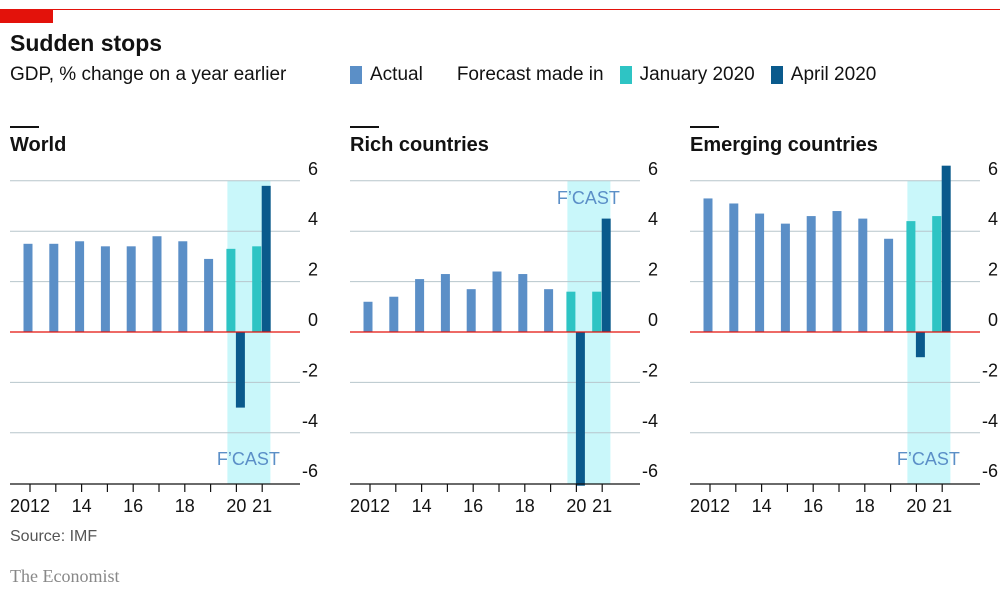 Image resolution: width=1000 pixels, height=600 pixels. I want to click on top-rule, so click(500, 9).